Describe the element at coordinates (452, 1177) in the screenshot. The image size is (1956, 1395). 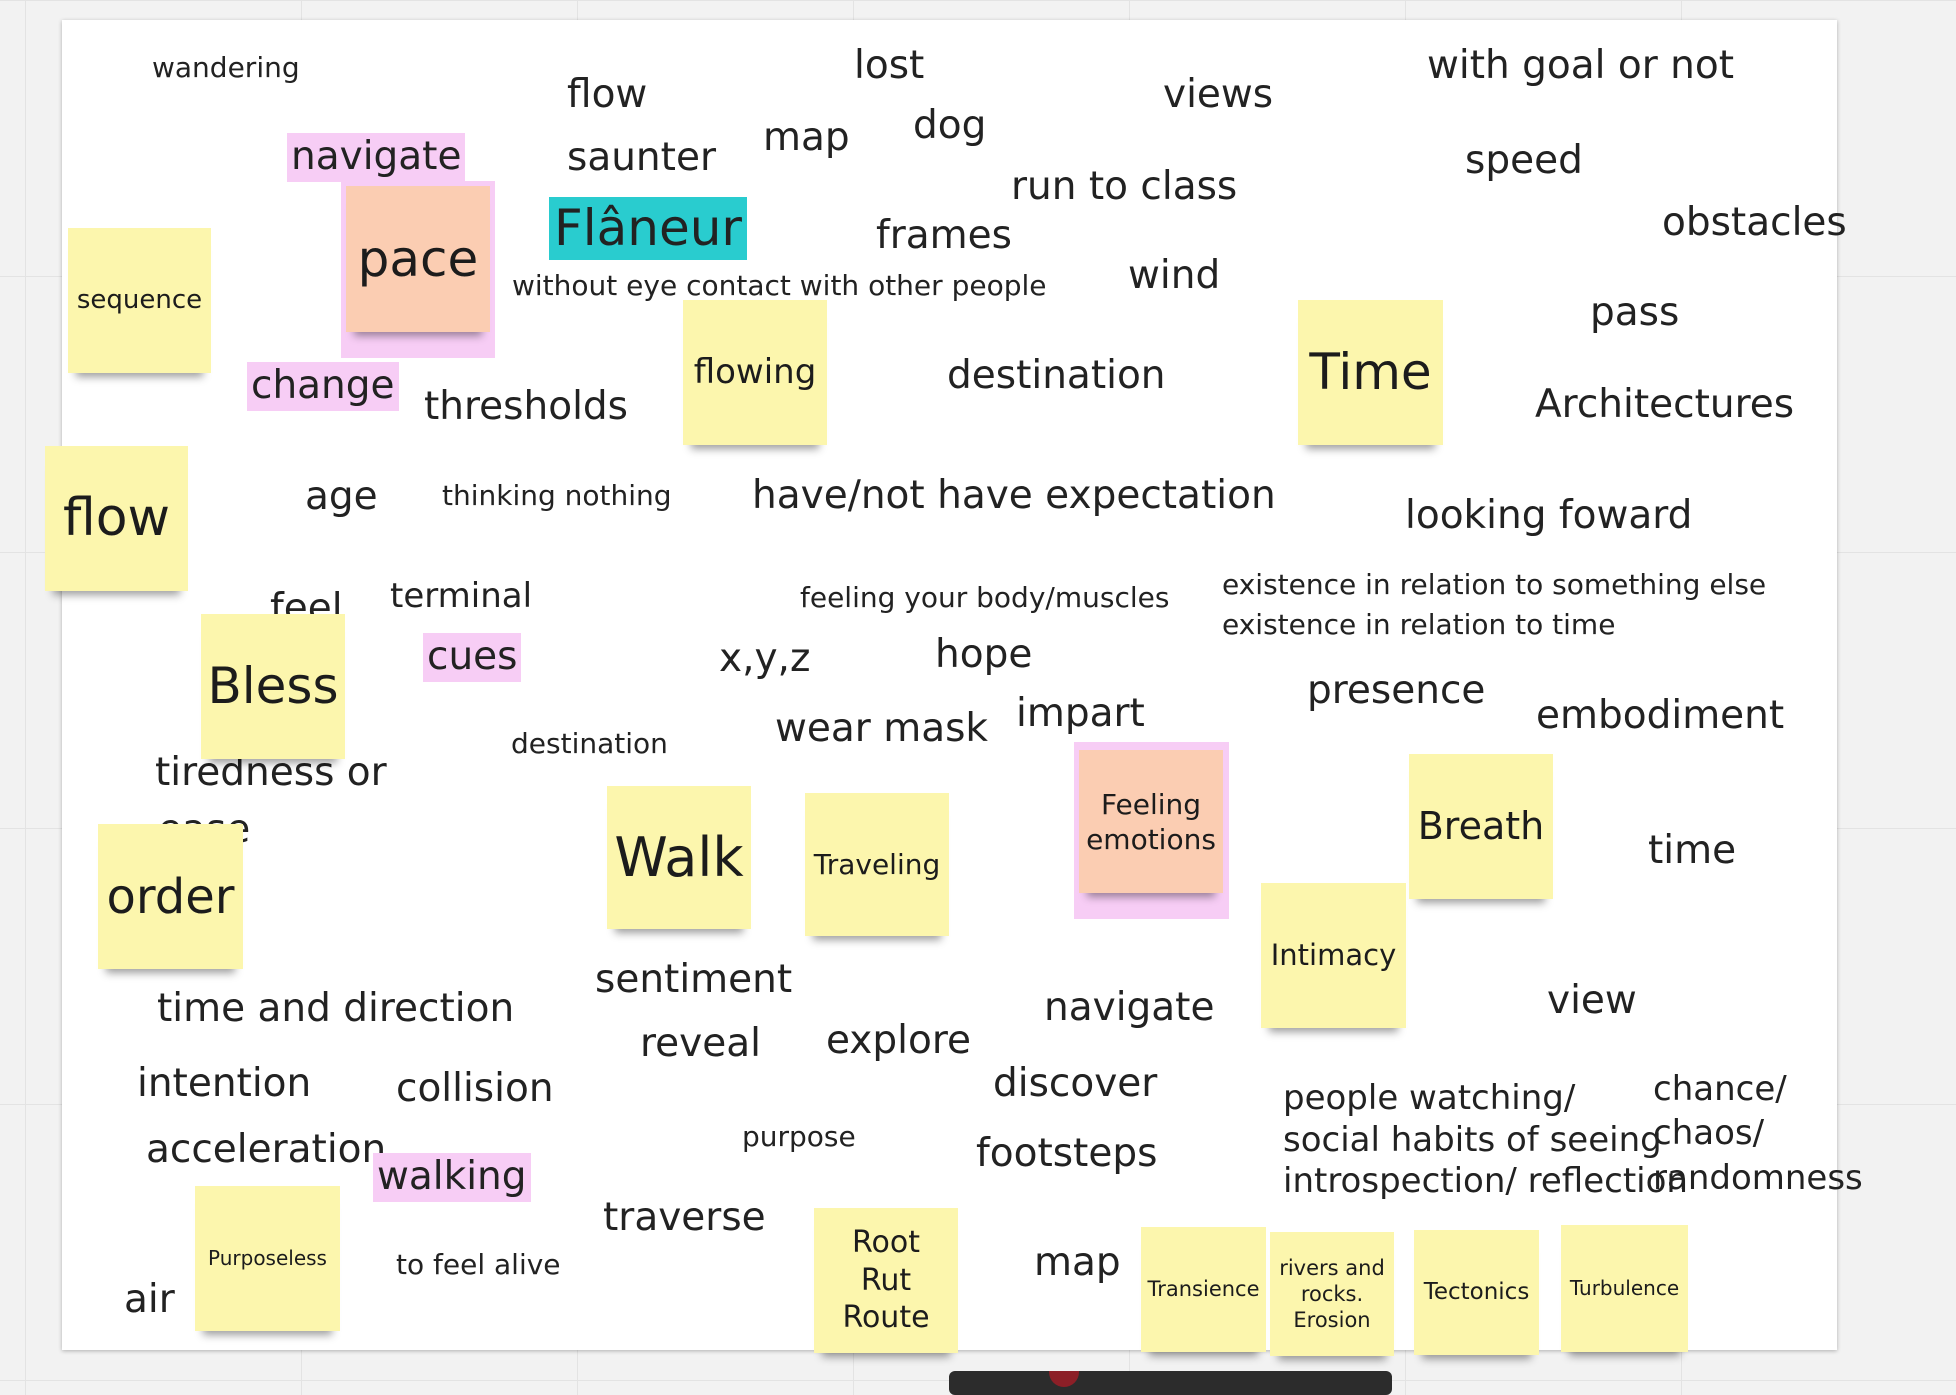
I see `word-walking-highlighted: walking` at that location.